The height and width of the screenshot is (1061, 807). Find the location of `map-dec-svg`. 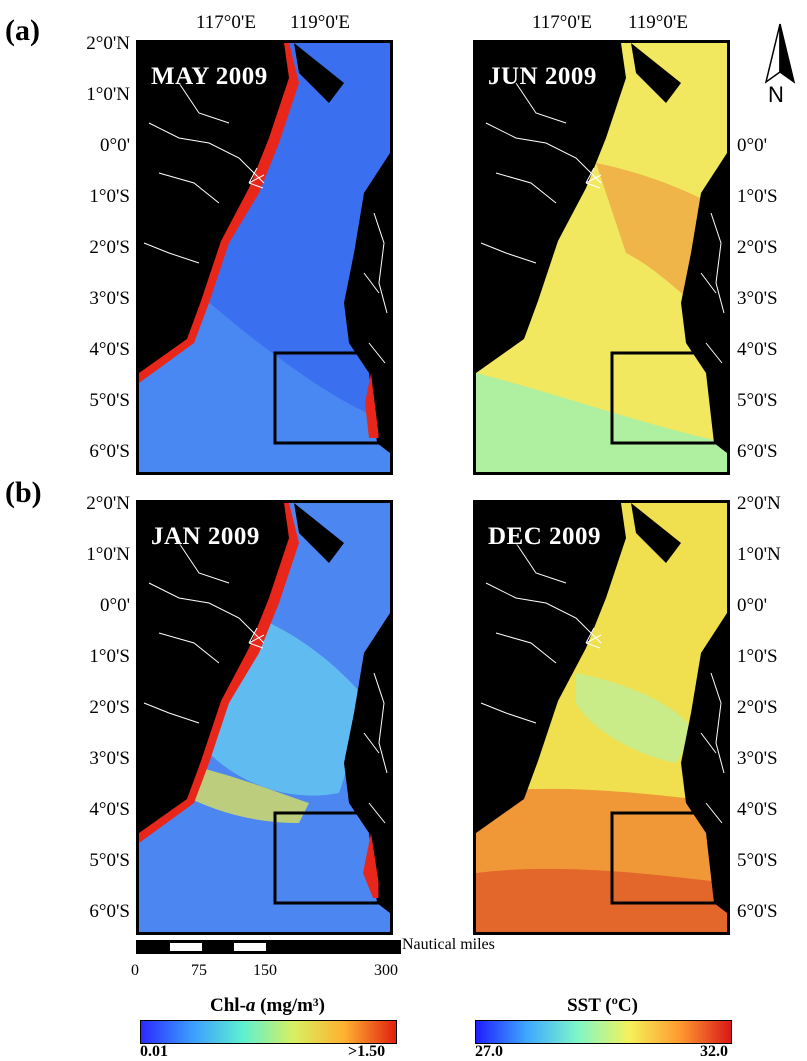

map-dec-svg is located at coordinates (601, 717).